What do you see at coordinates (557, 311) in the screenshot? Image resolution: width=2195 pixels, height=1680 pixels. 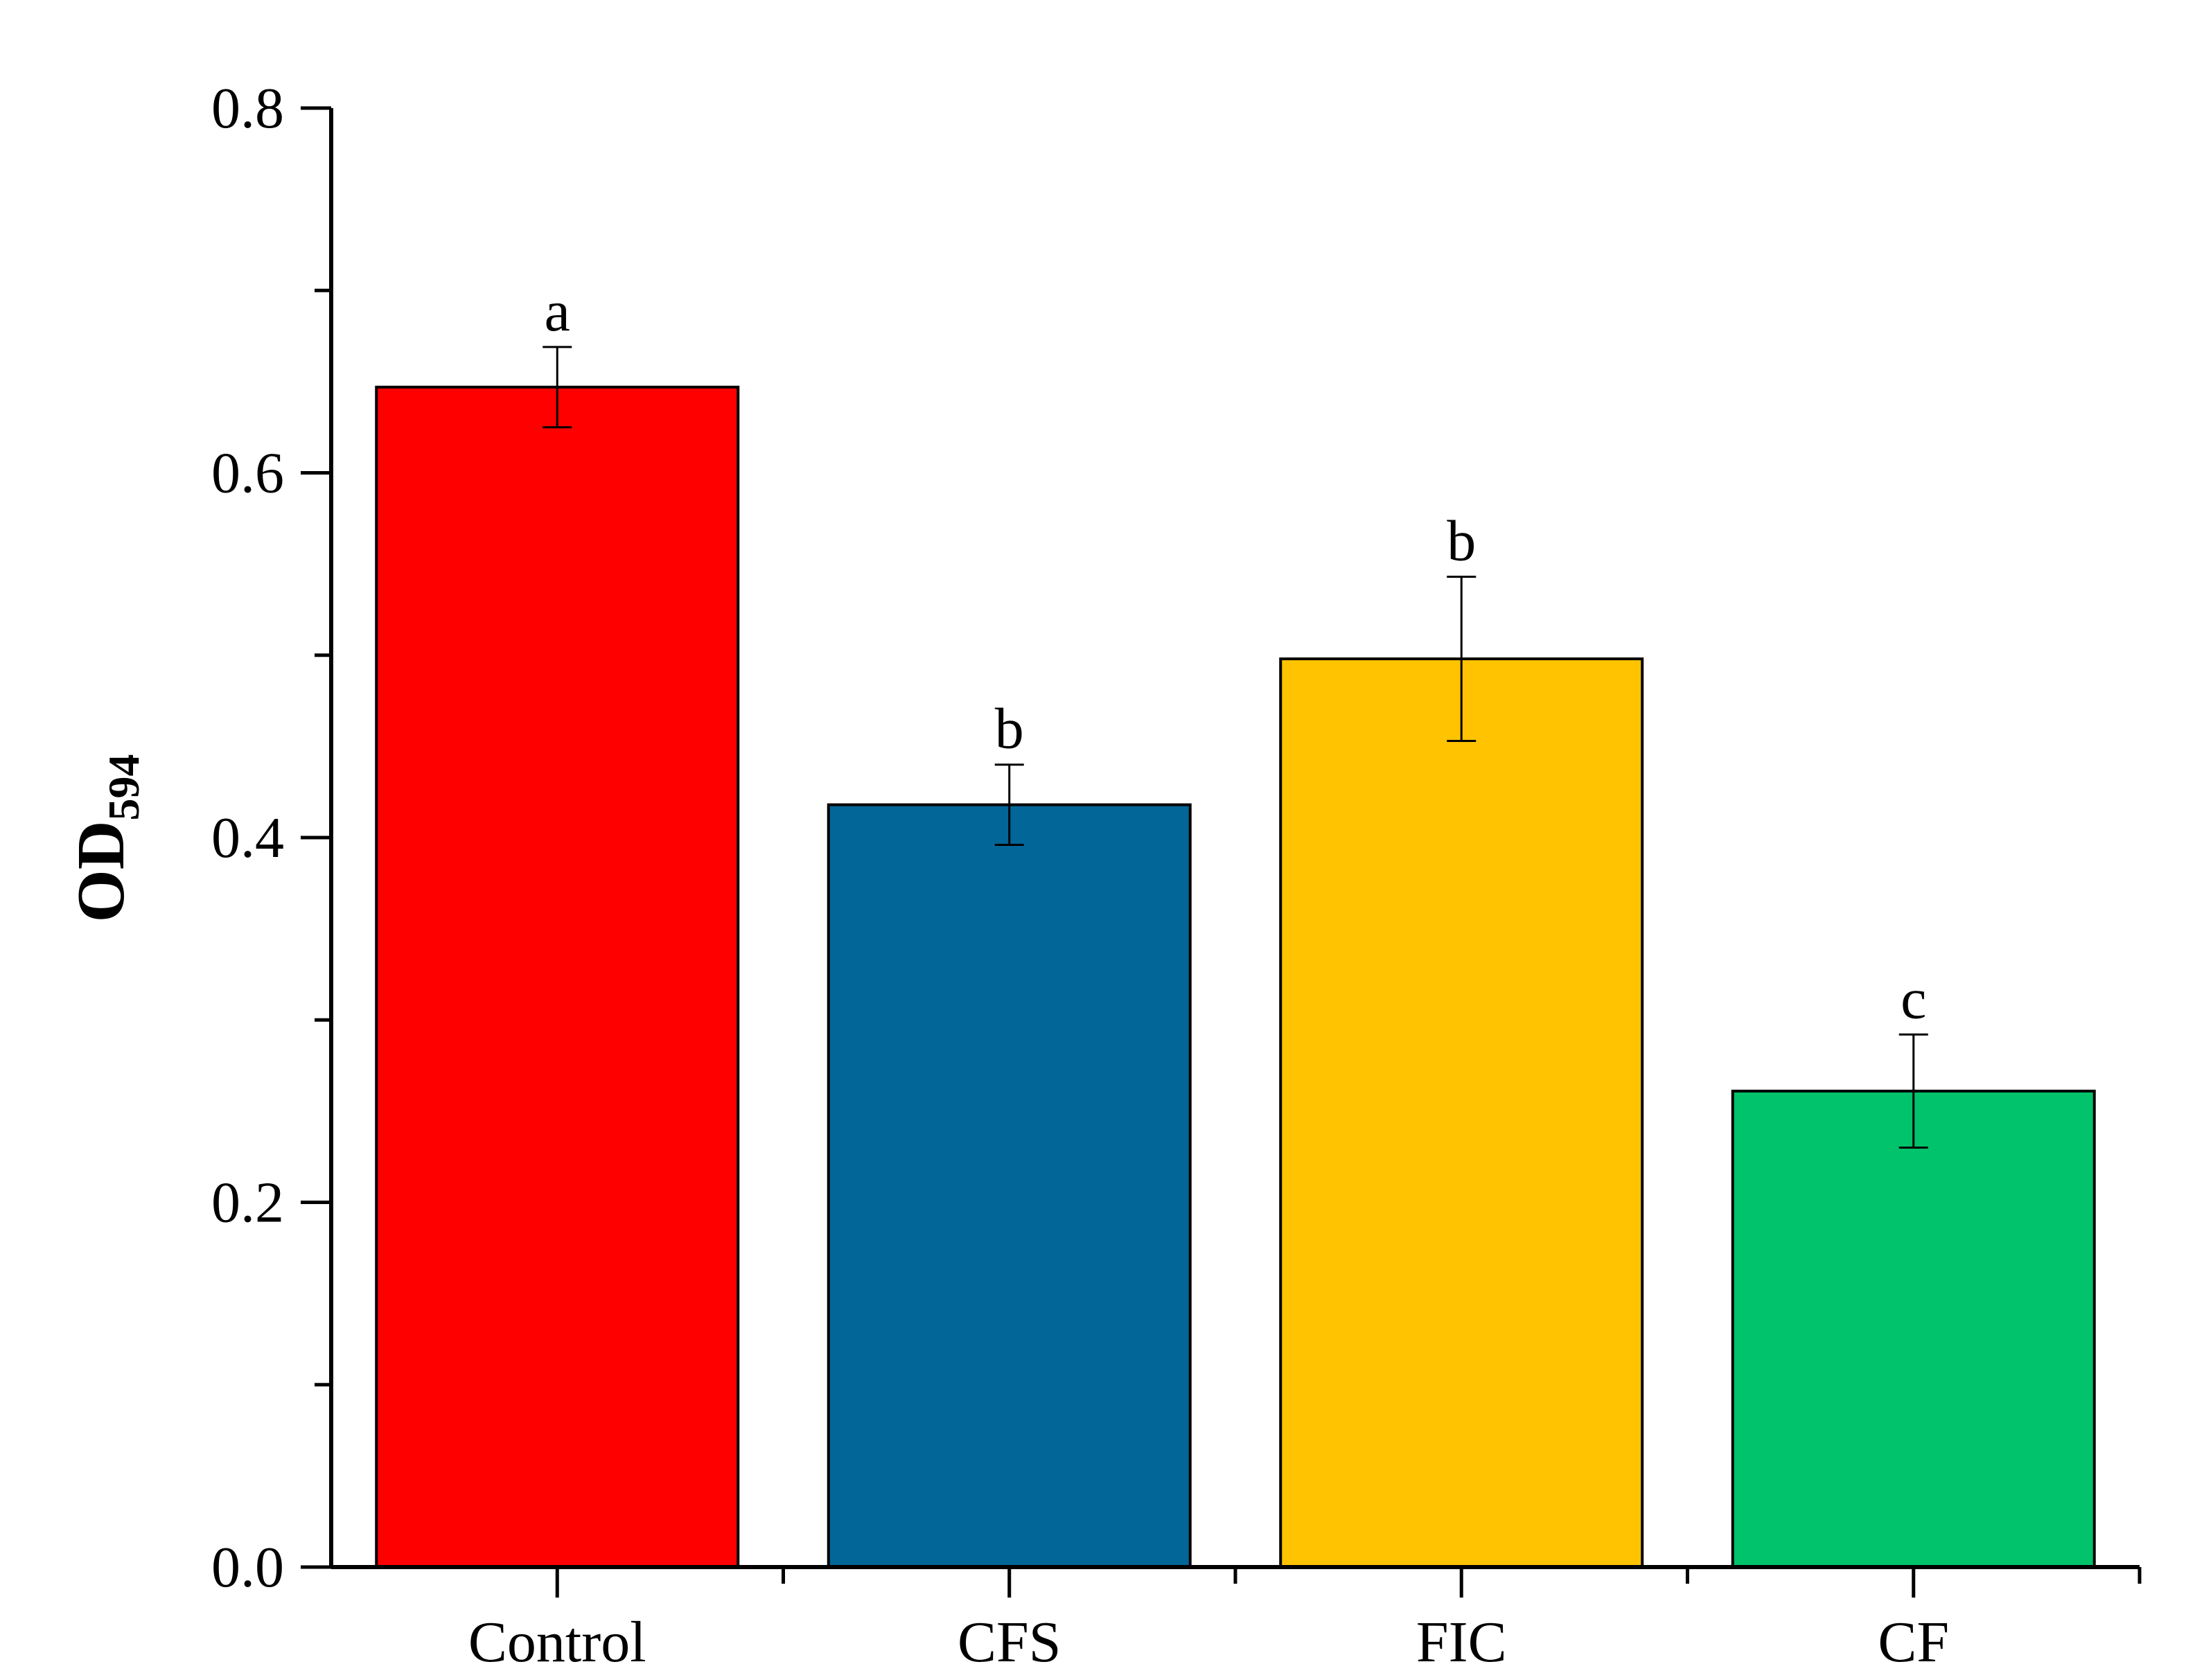 I see `significance-label-control: a` at bounding box center [557, 311].